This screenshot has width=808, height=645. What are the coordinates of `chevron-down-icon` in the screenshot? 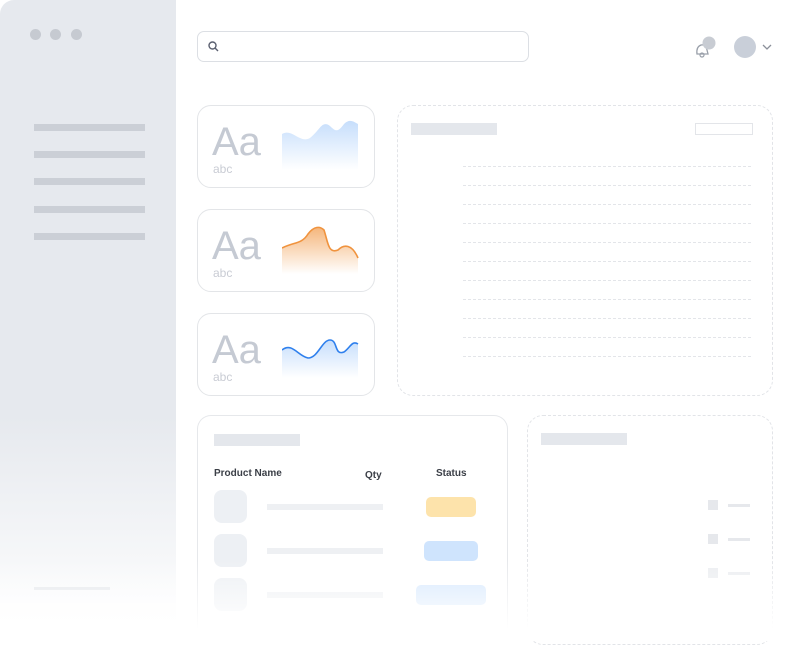 It's located at (767, 47).